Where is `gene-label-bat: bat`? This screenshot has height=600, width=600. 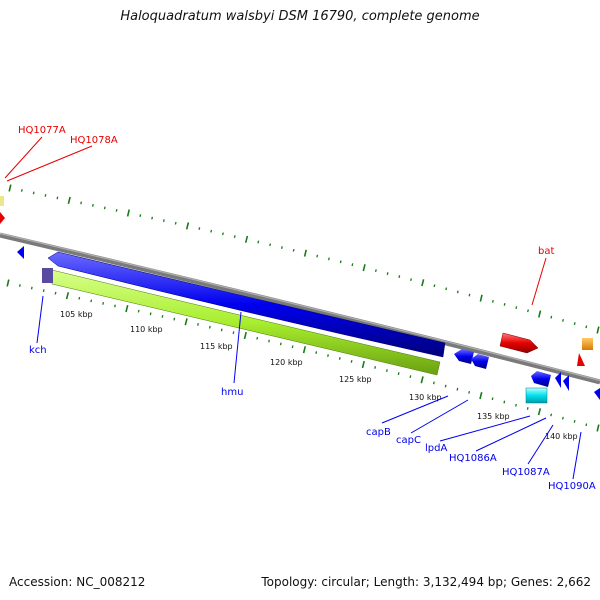
gene-label-bat: bat is located at coordinates (546, 251).